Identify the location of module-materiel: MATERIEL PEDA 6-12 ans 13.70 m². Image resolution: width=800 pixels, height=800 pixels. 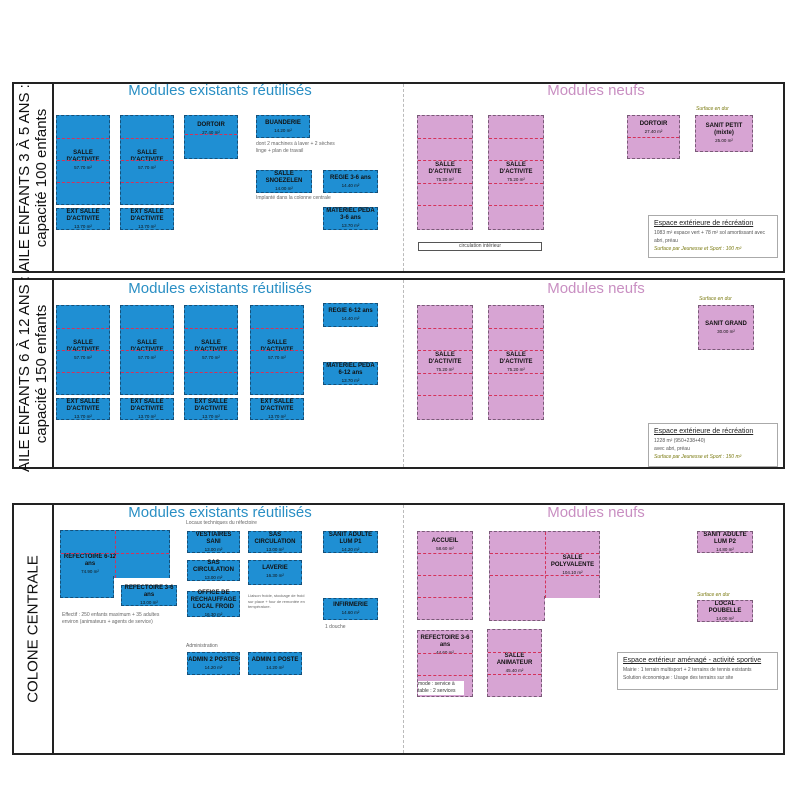
(350, 373).